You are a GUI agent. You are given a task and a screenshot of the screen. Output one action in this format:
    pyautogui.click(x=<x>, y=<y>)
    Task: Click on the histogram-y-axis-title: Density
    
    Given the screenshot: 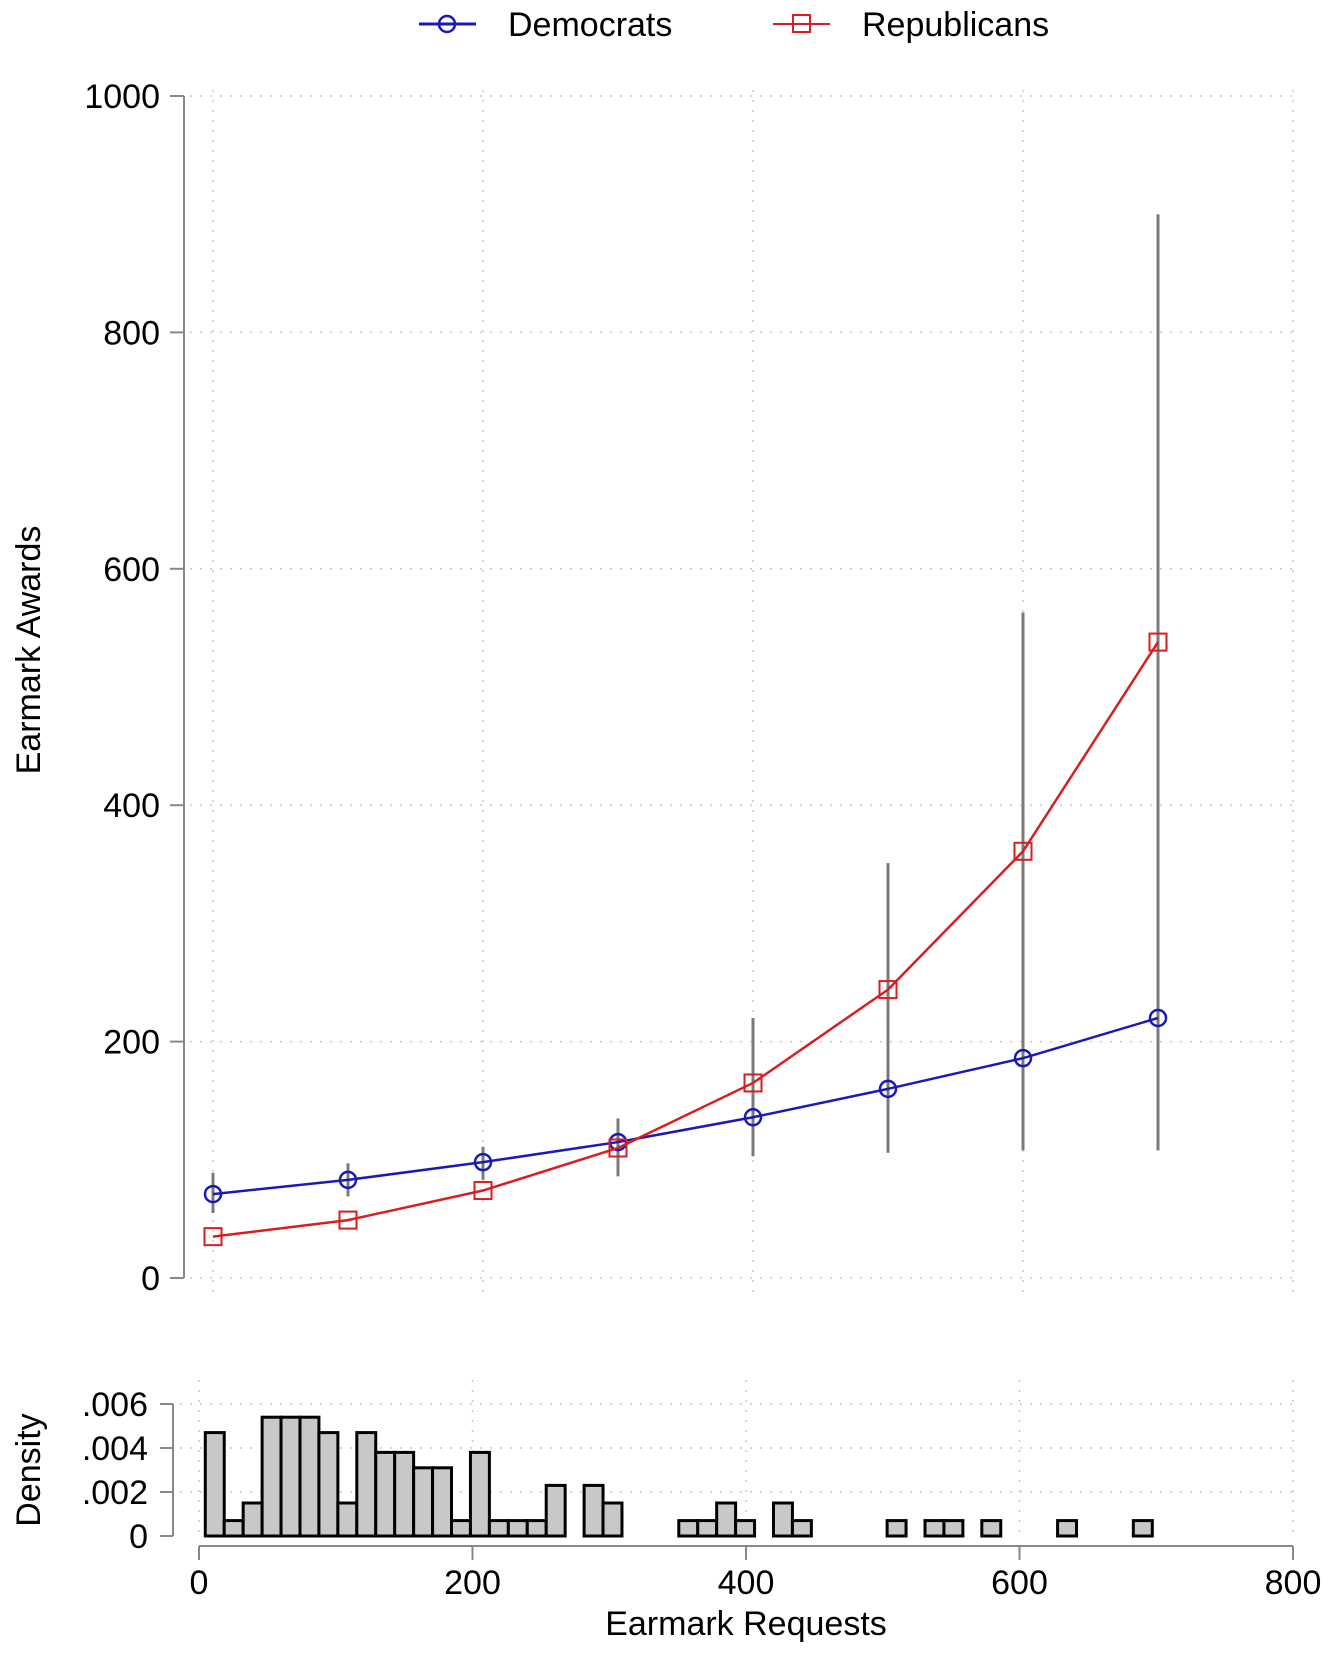 What is the action you would take?
    pyautogui.click(x=29, y=1469)
    